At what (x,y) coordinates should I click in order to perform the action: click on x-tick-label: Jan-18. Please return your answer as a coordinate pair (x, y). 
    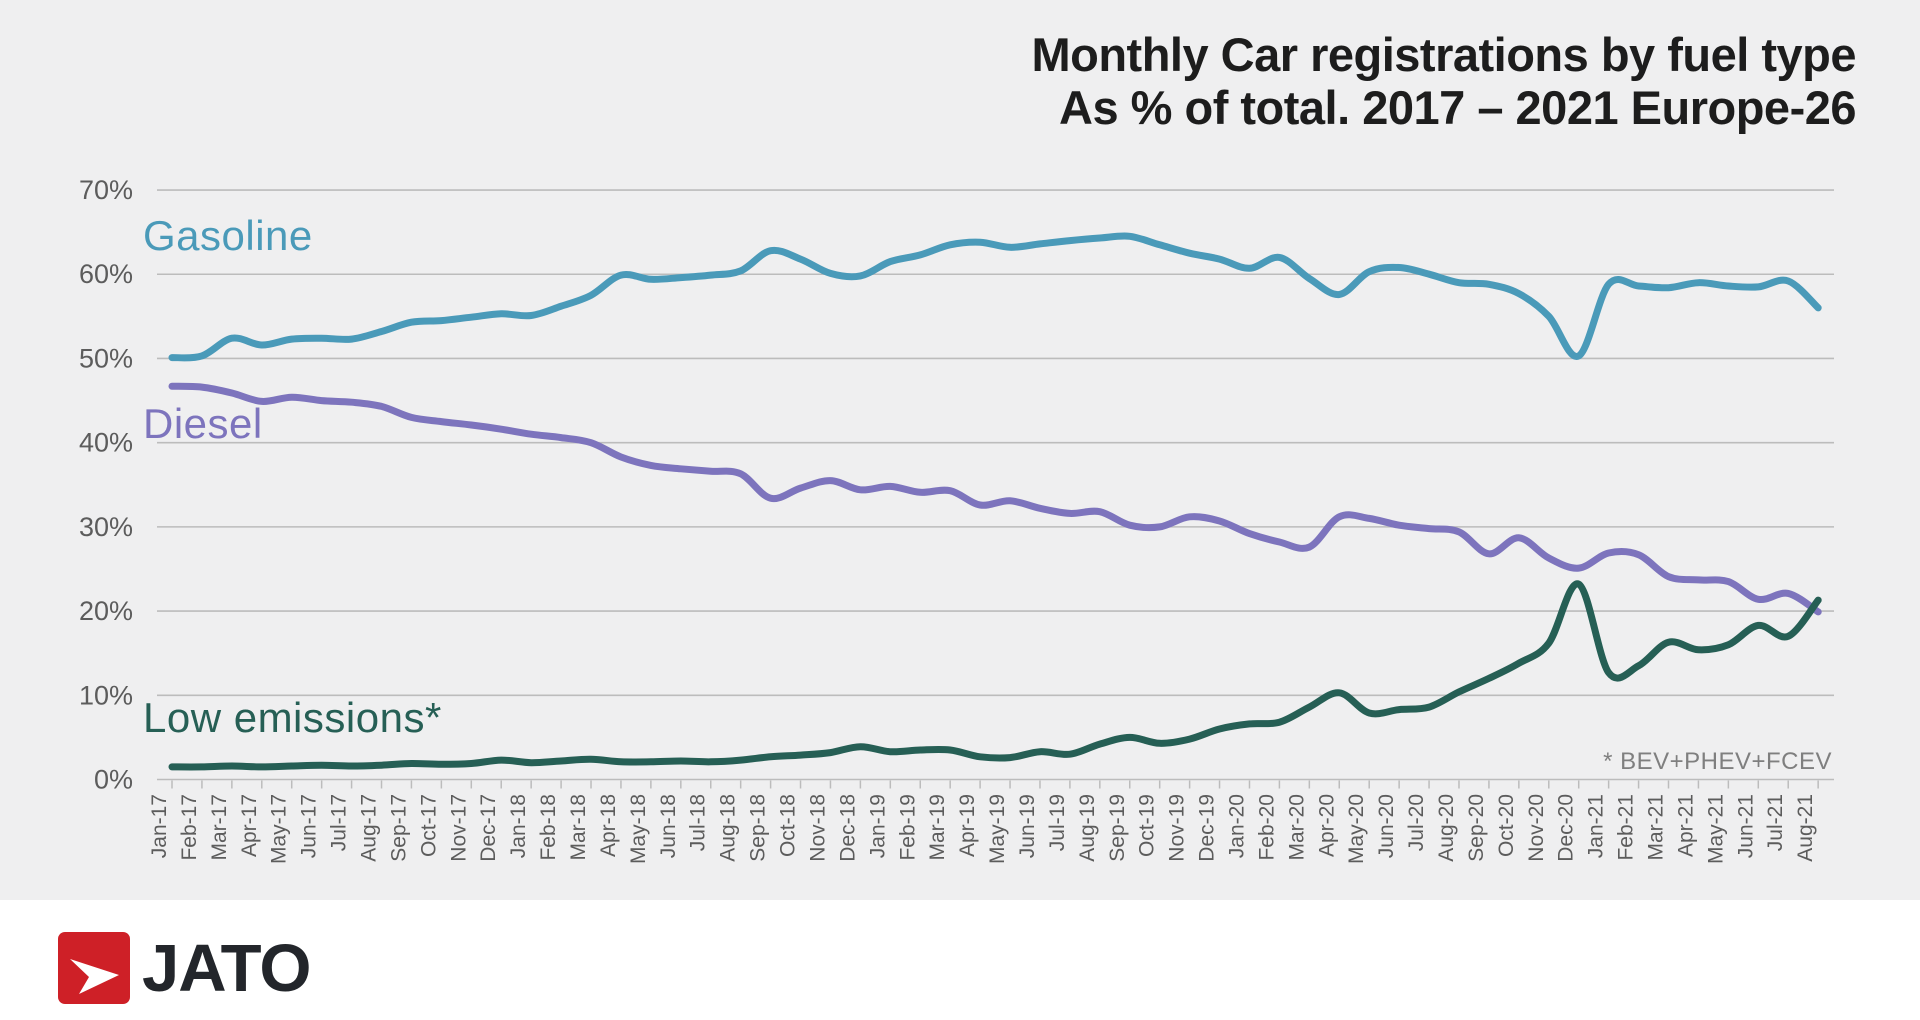
    Looking at the image, I should click on (518, 826).